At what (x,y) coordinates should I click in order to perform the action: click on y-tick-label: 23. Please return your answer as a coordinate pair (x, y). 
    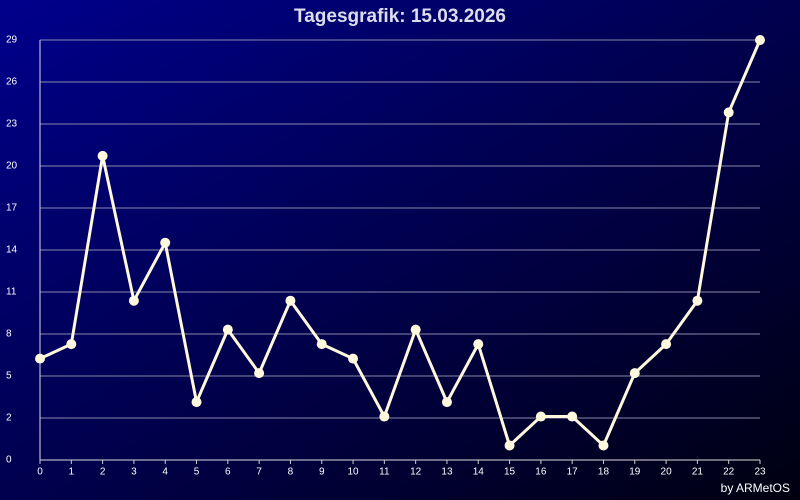
    Looking at the image, I should click on (12, 124).